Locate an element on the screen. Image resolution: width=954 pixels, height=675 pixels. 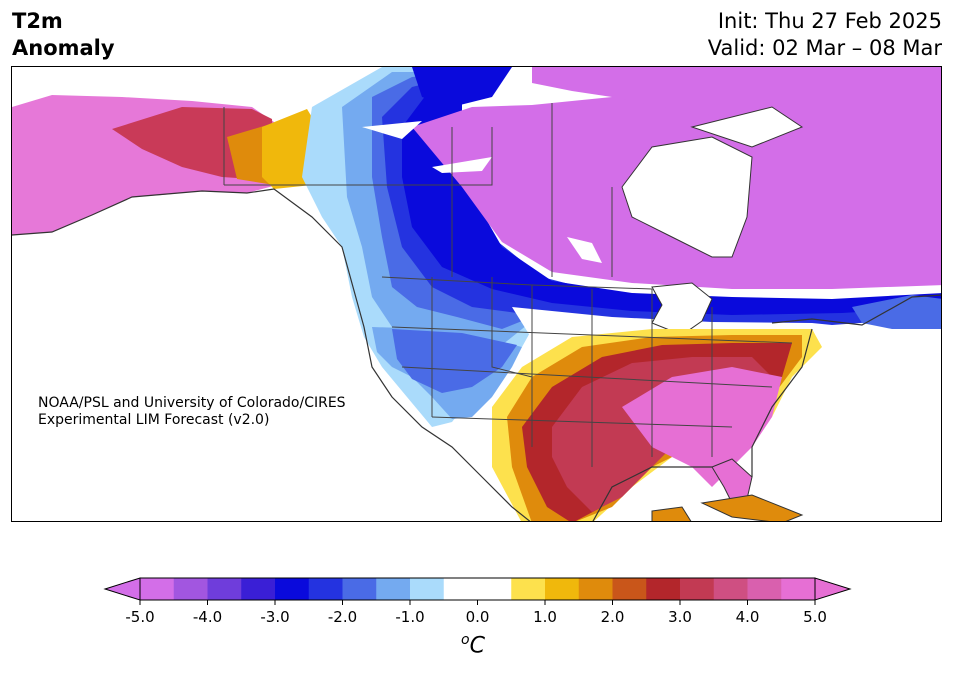
units-degree: o is located at coordinates (465, 640).